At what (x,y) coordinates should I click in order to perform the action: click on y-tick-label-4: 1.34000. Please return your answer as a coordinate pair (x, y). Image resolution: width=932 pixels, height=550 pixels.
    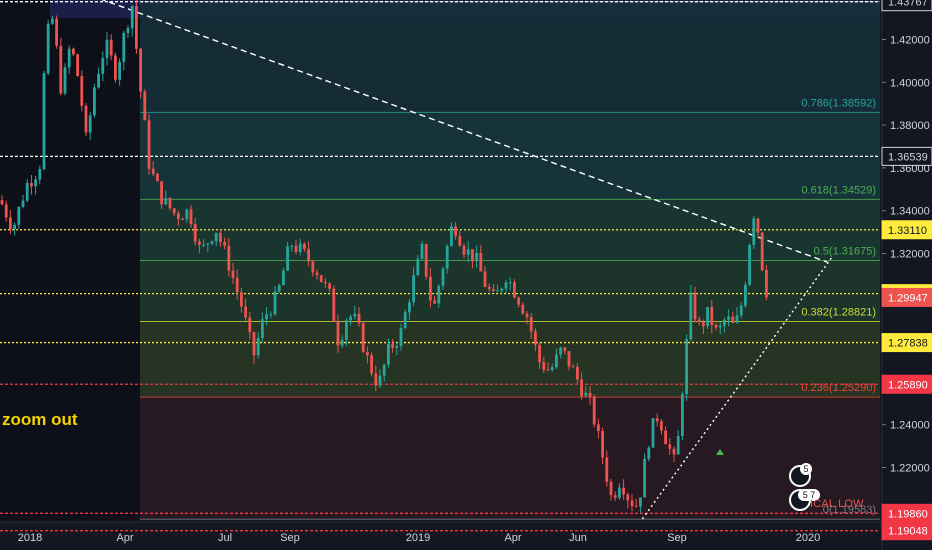
    Looking at the image, I should click on (910, 212).